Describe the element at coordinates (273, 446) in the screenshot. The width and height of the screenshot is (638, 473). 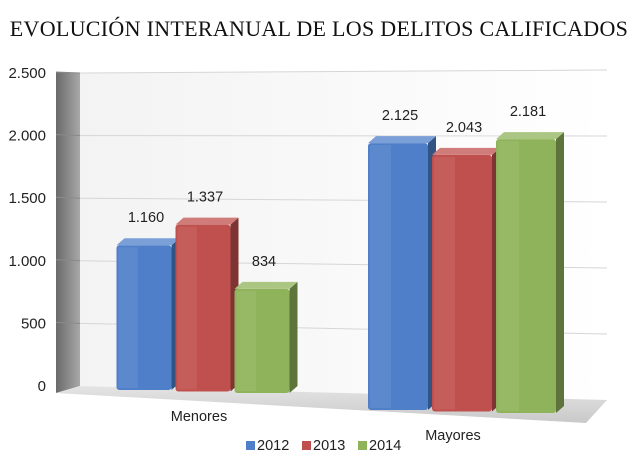
I see `legend-label: 2012` at that location.